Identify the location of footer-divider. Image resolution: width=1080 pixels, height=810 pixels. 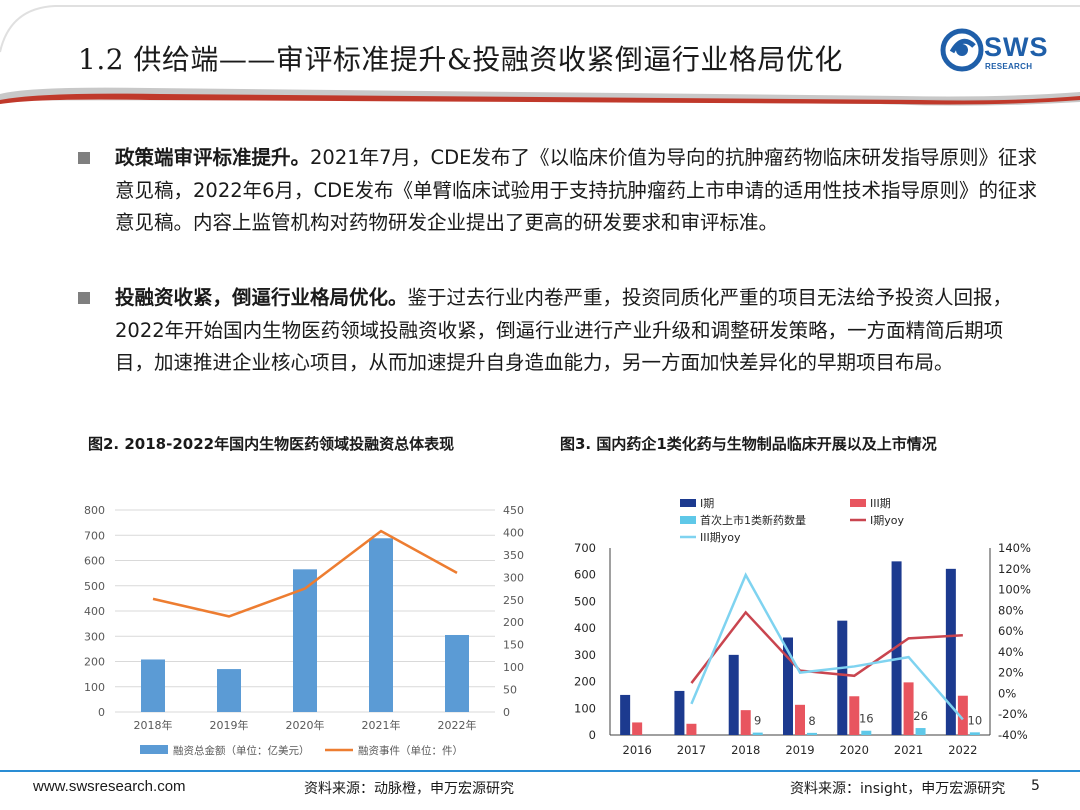
(540, 771).